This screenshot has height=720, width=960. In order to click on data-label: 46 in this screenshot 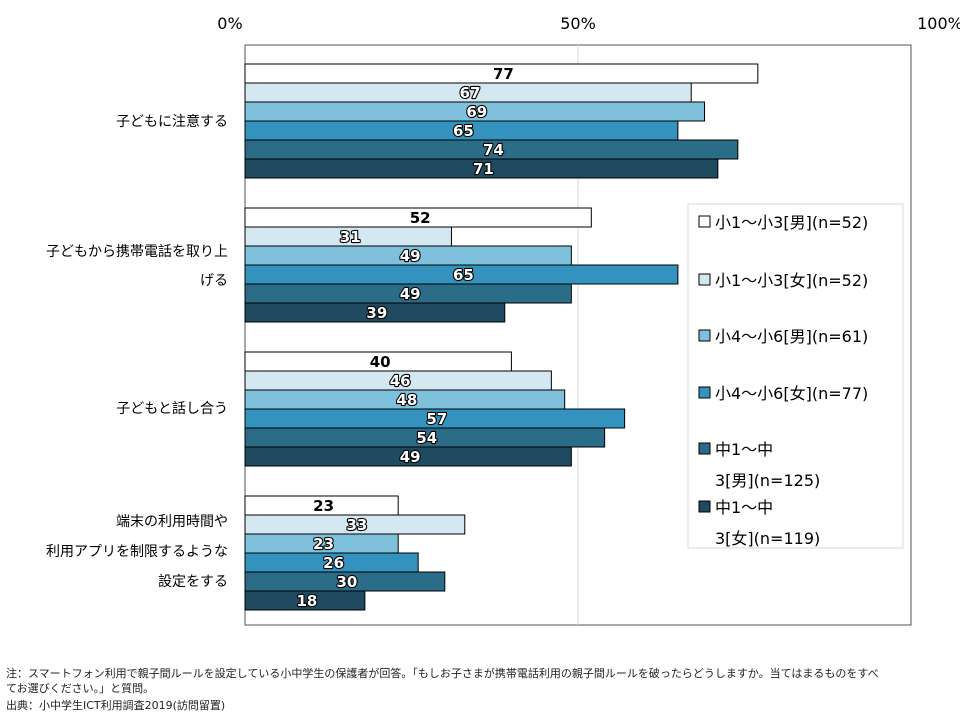, I will do `click(400, 381)`.